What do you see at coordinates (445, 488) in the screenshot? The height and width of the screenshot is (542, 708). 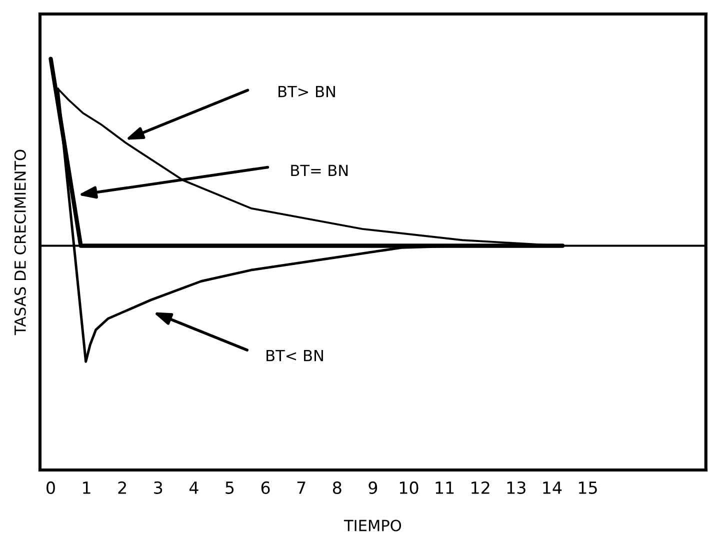 I see `x-tick-label: 11` at bounding box center [445, 488].